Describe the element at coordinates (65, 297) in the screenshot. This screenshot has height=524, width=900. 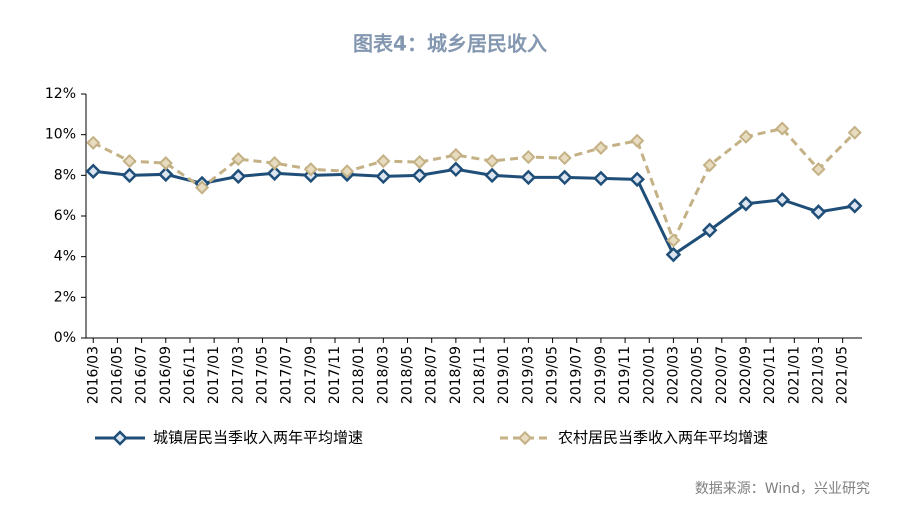
I see `y-tick-label: 2%` at that location.